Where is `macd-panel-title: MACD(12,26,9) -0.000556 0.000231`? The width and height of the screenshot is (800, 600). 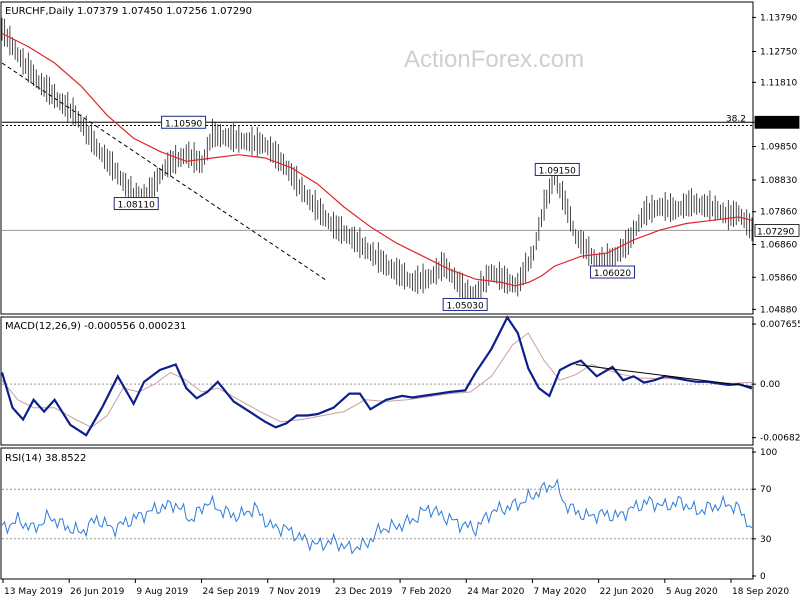
macd-panel-title: MACD(12,26,9) -0.000556 0.000231 is located at coordinates (95, 326).